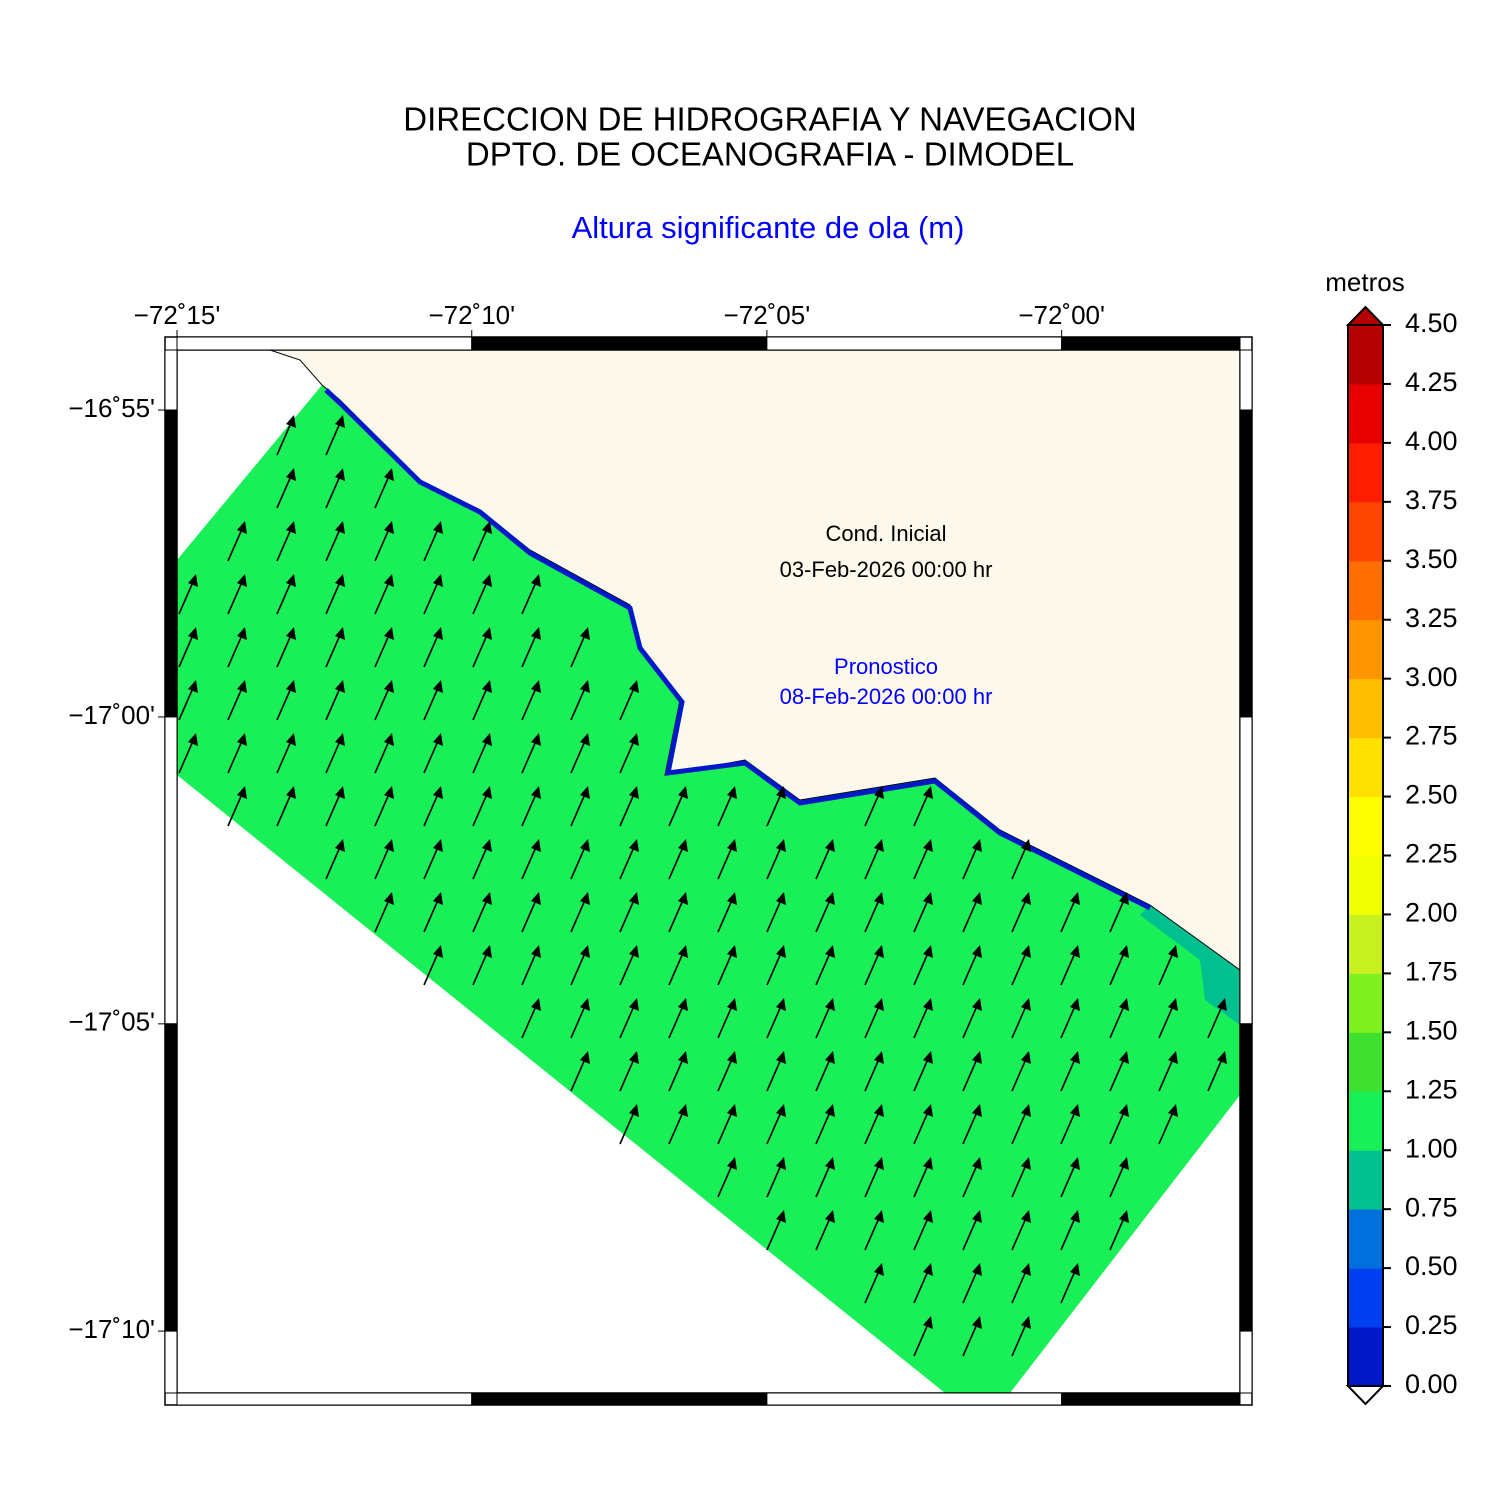 The width and height of the screenshot is (1487, 1505). What do you see at coordinates (769, 119) in the screenshot?
I see `title: DIRECCION DE HIDROGRAFIA Y NAVEGACION` at bounding box center [769, 119].